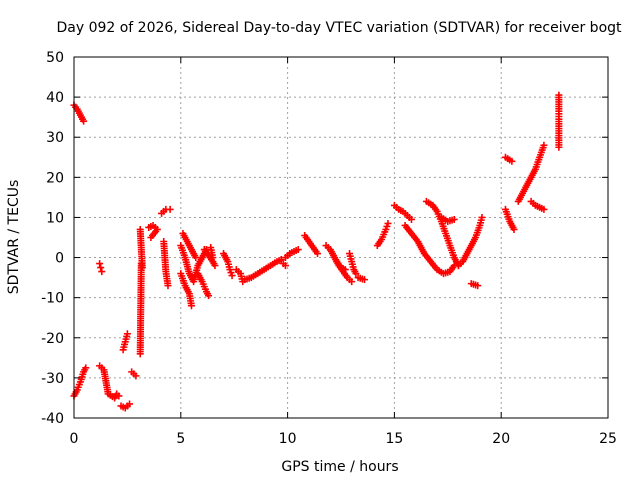 This screenshot has width=640, height=480. Describe the element at coordinates (608, 439) in the screenshot. I see `x-tick-label: 25` at that location.